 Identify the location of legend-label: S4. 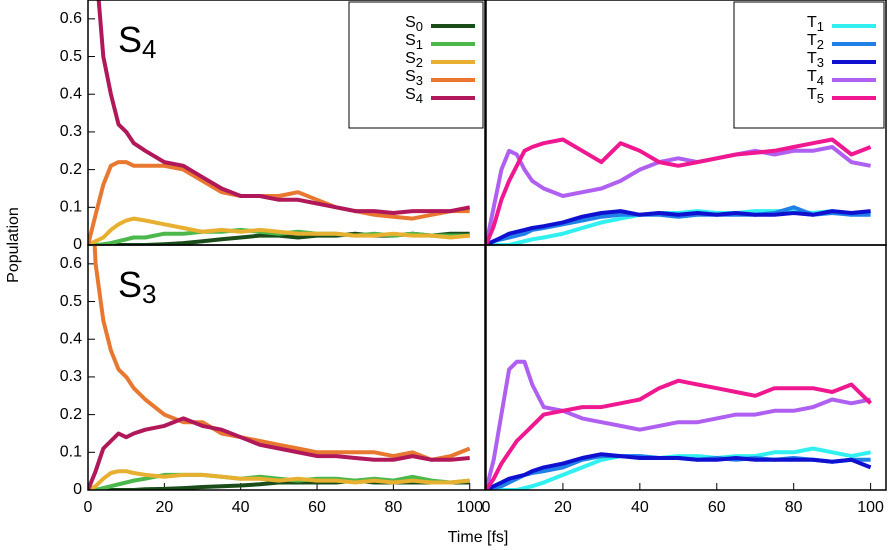
(414, 96).